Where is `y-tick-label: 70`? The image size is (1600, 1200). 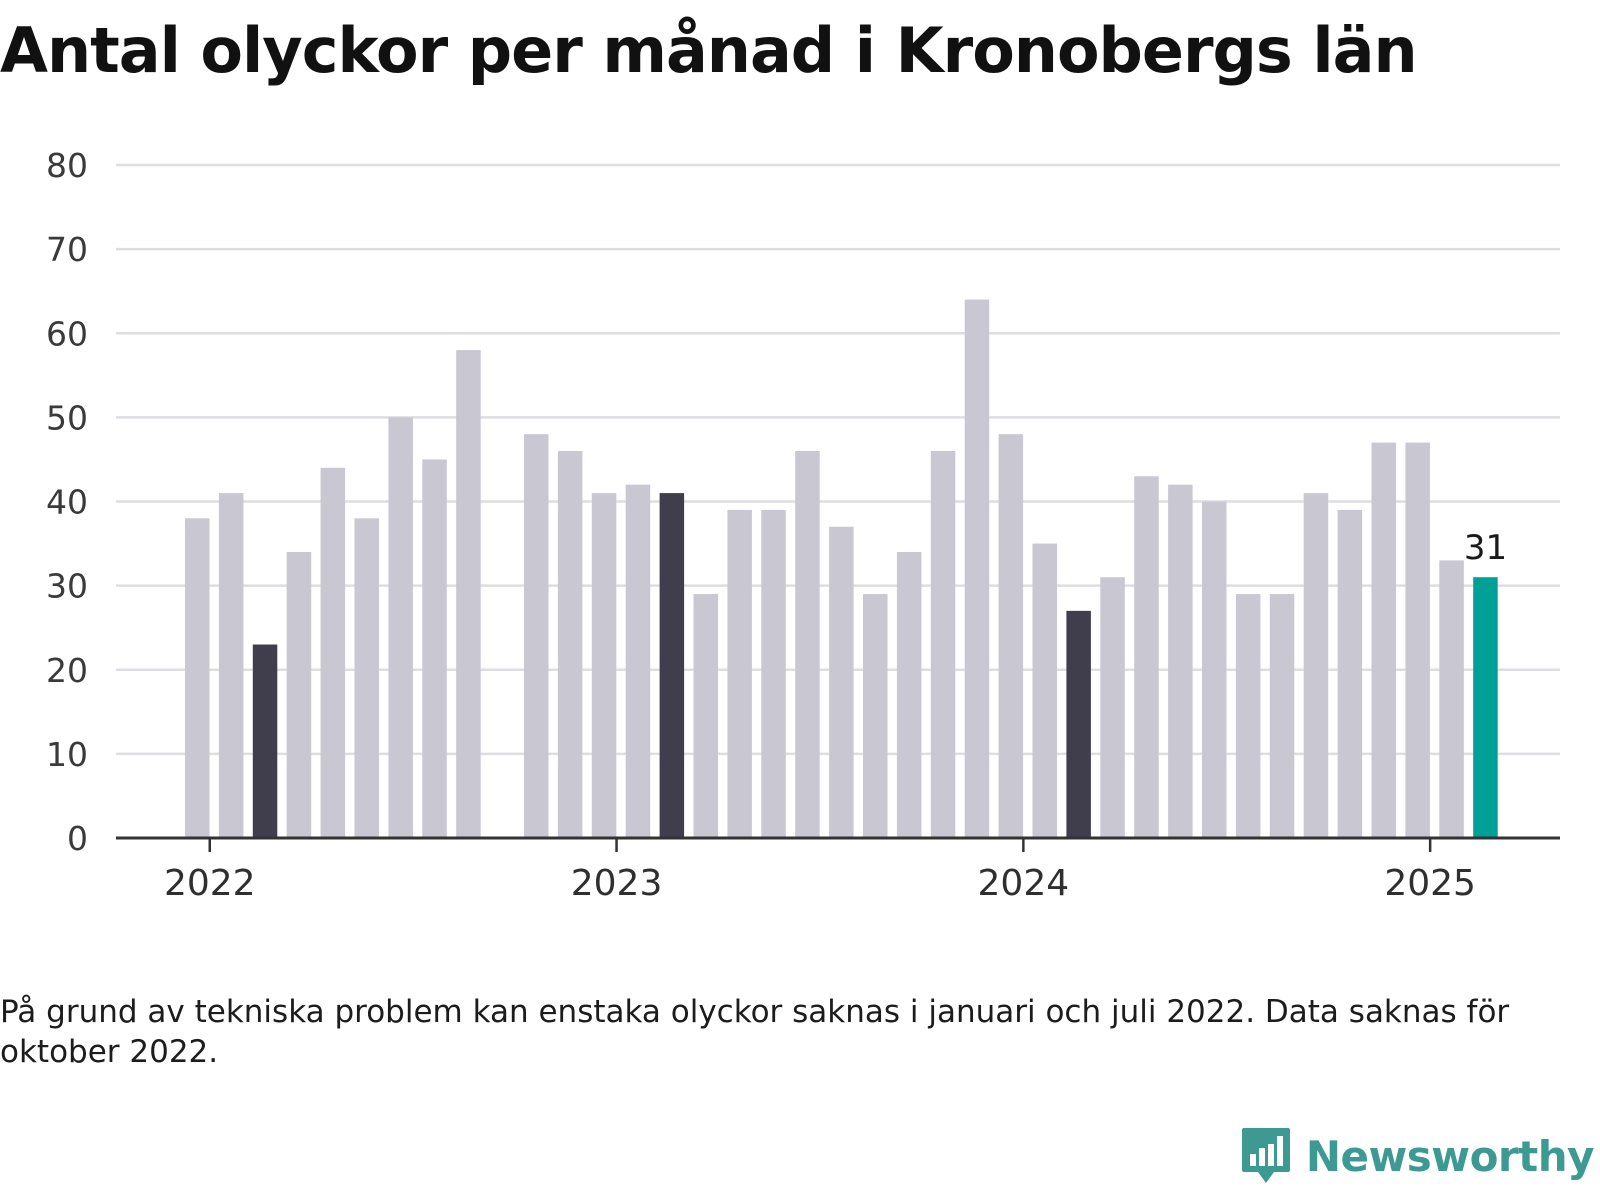 y-tick-label: 70 is located at coordinates (67, 249).